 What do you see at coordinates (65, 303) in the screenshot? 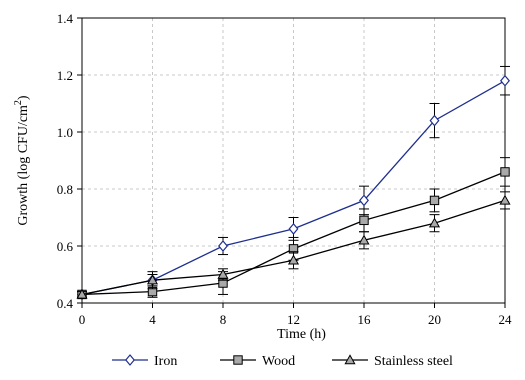
I see `y-tick-label: 0.4` at bounding box center [65, 303].